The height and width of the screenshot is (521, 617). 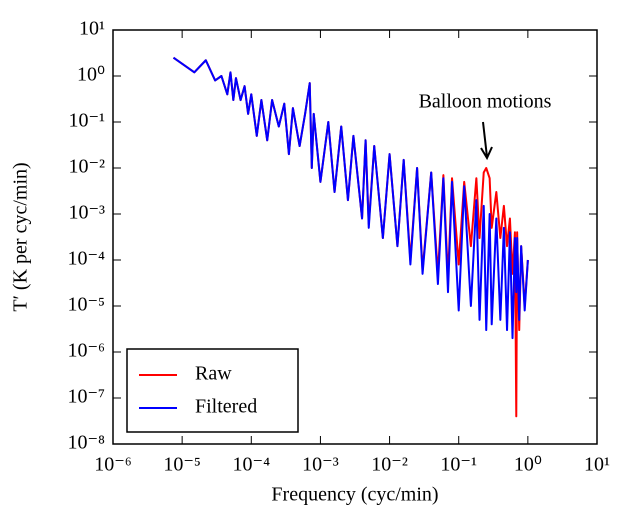 What do you see at coordinates (212, 390) in the screenshot?
I see `legend-box` at bounding box center [212, 390].